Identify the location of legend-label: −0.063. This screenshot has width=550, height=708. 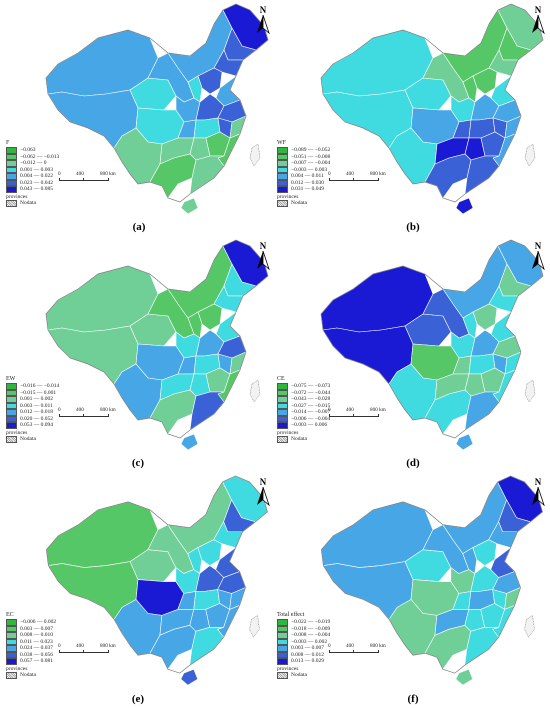
(28, 150).